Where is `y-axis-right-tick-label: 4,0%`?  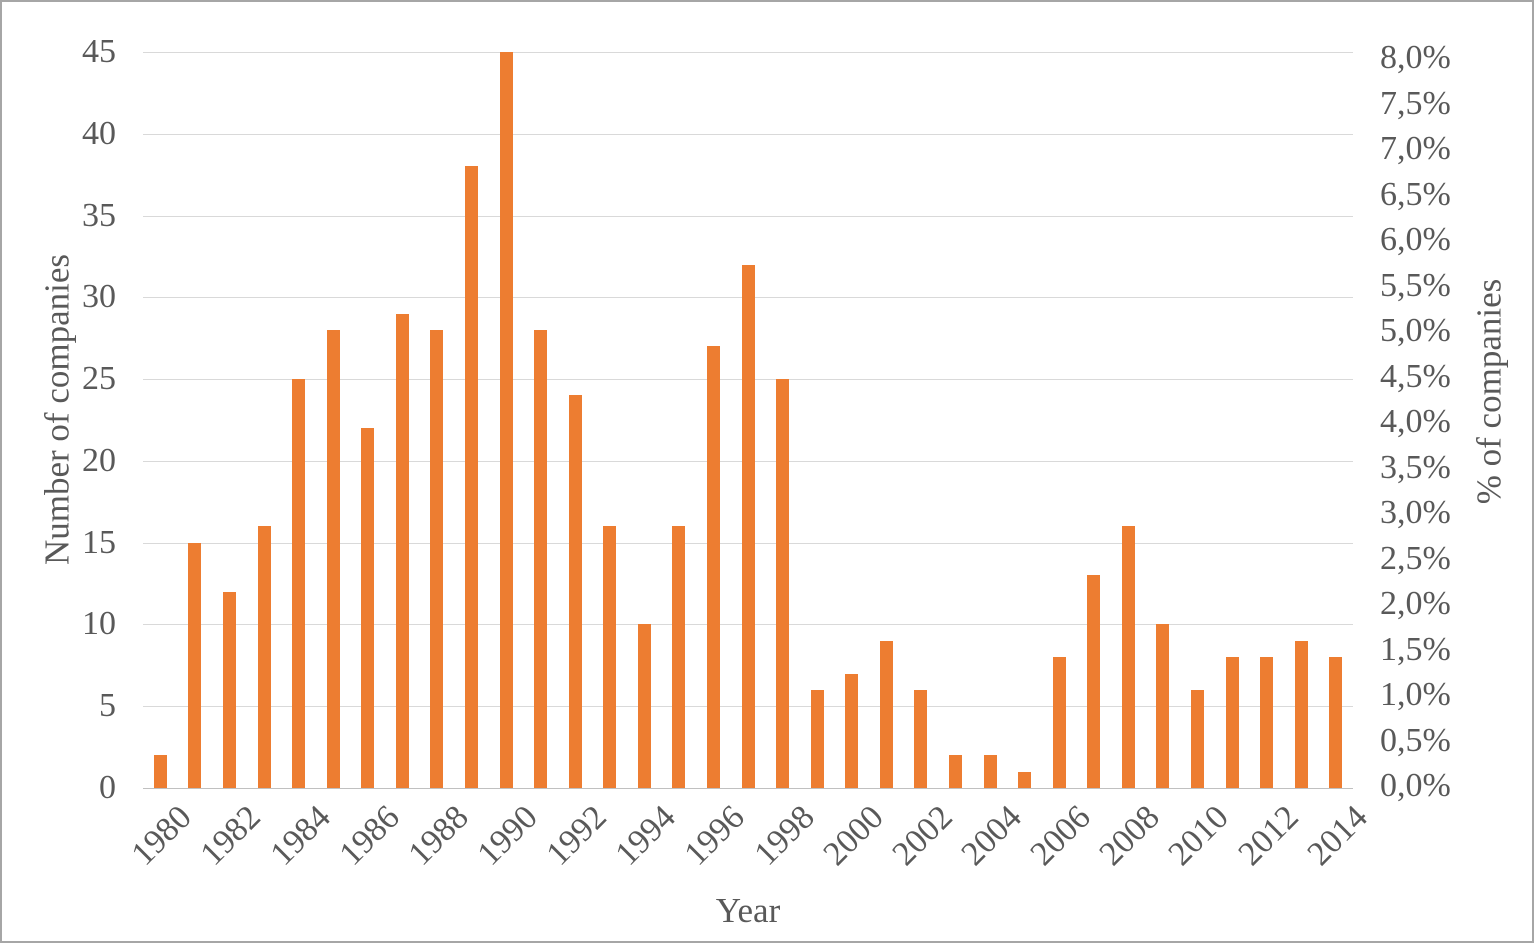 y-axis-right-tick-label: 4,0% is located at coordinates (1415, 421).